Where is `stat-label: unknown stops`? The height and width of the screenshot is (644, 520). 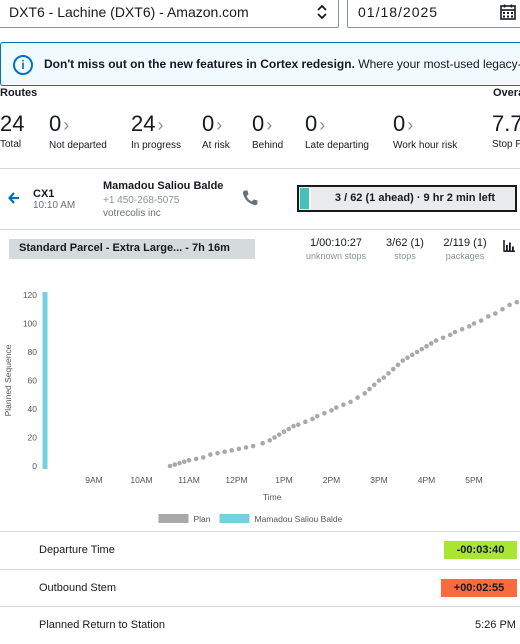
stat-label: unknown stops is located at coordinates (336, 256).